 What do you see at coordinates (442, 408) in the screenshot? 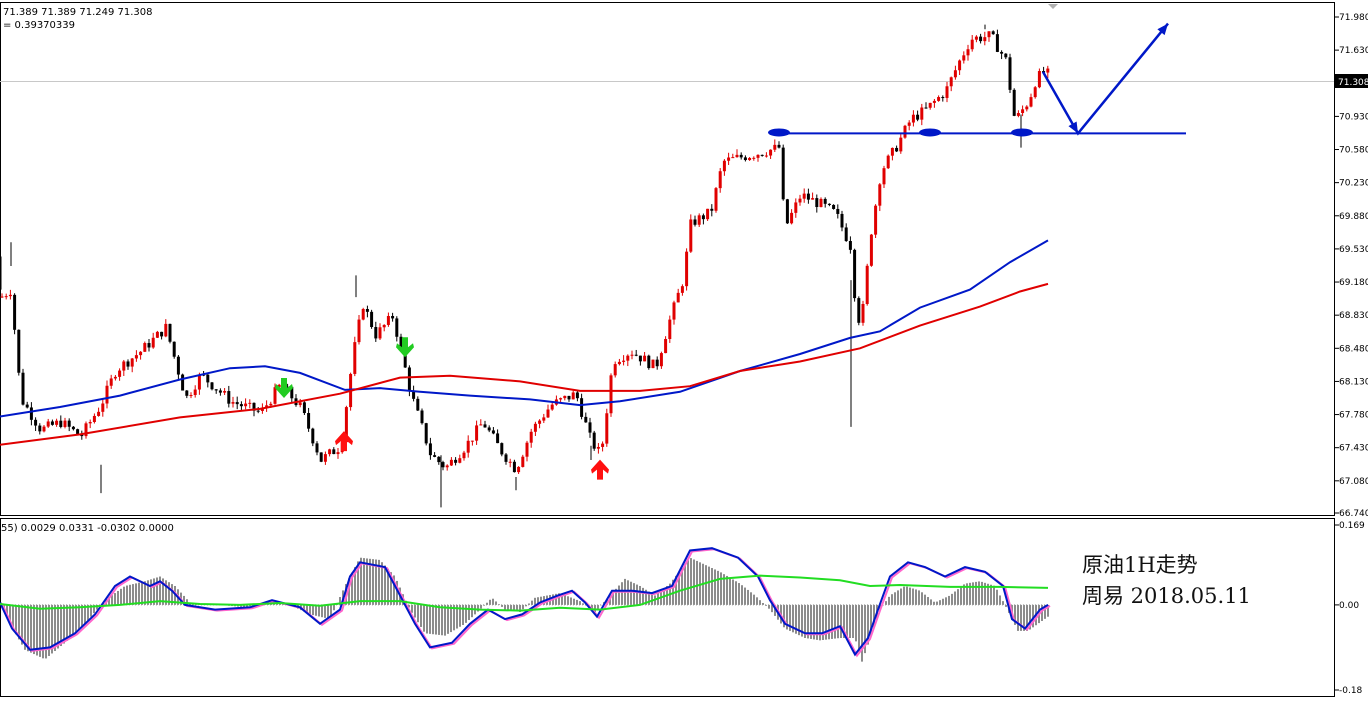
I see `signal-arrows-layer` at bounding box center [442, 408].